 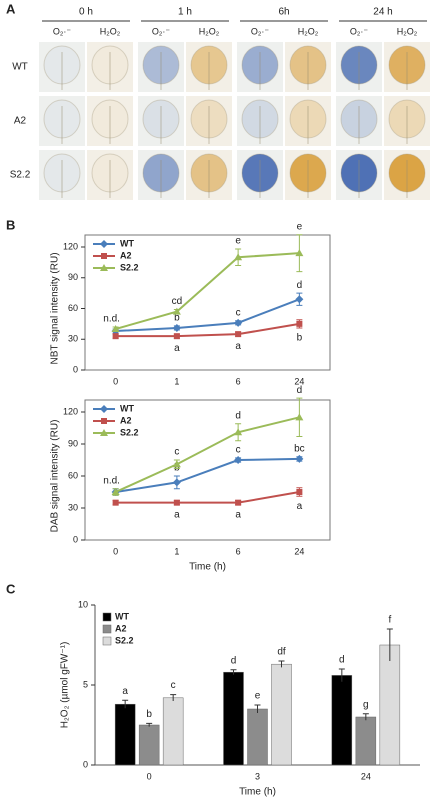 I want to click on x-axis-title: Time (h), so click(x=257, y=792).